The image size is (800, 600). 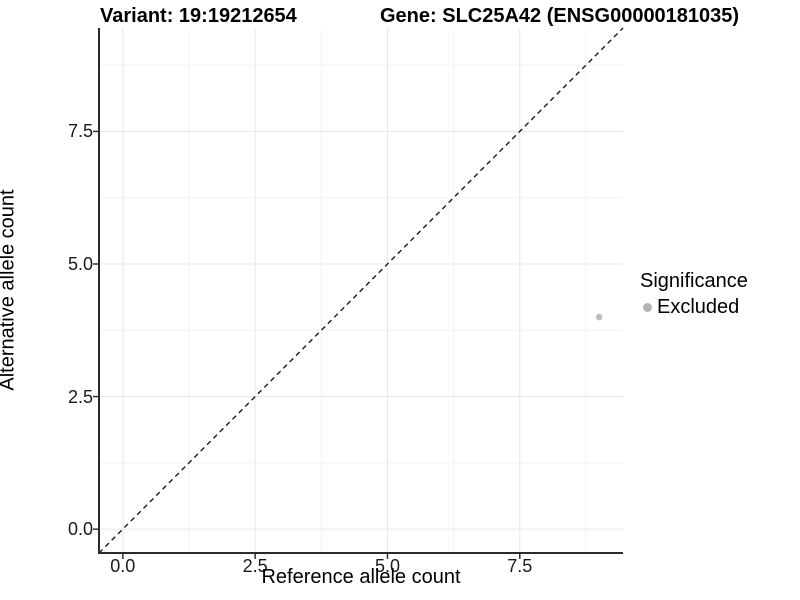 What do you see at coordinates (9, 290) in the screenshot?
I see `y-axis-title-text: Alternative allele count` at bounding box center [9, 290].